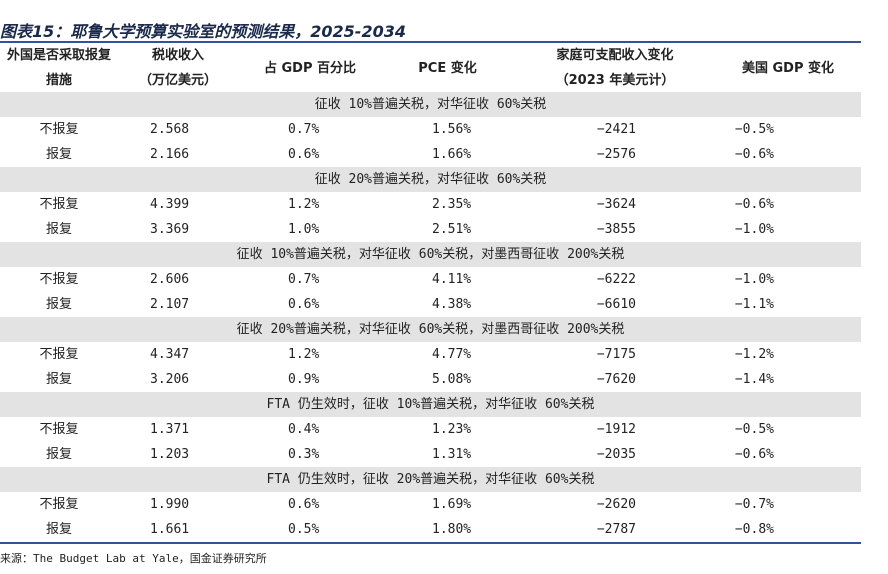 Image resolution: width=888 pixels, height=574 pixels. I want to click on table-cell: 2.606, so click(170, 279).